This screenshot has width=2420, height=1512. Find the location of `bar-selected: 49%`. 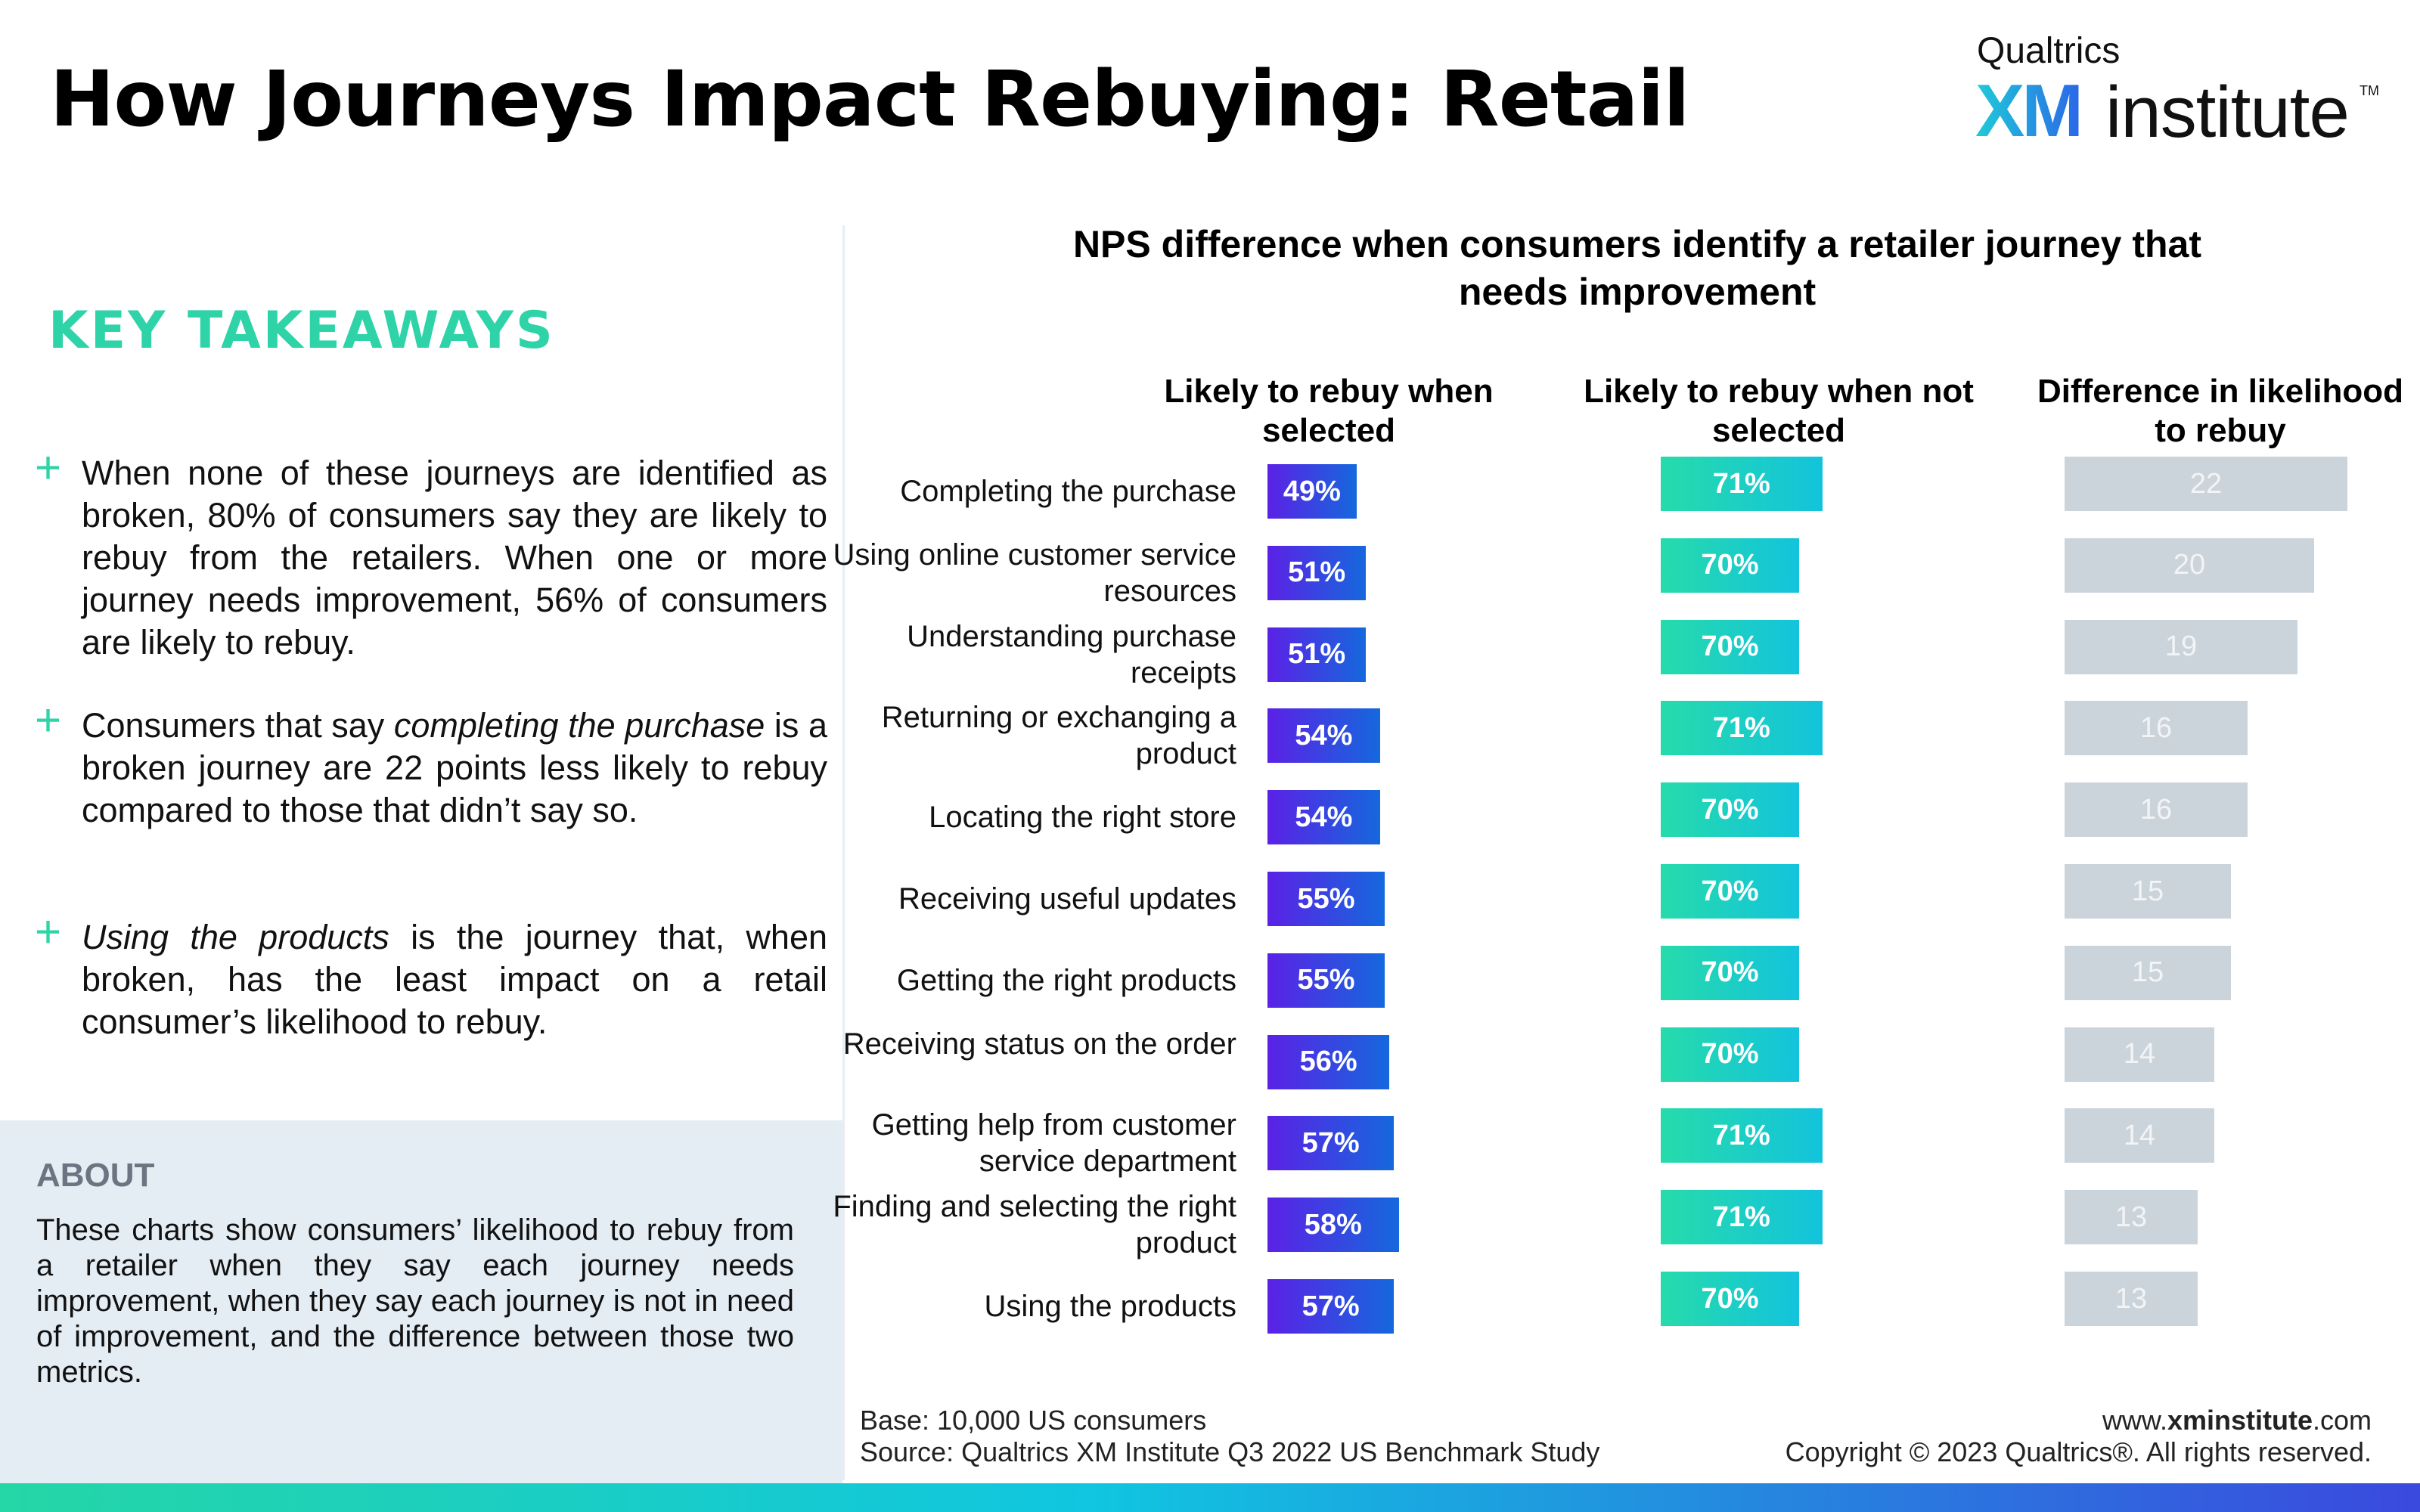

bar-selected: 49% is located at coordinates (1312, 491).